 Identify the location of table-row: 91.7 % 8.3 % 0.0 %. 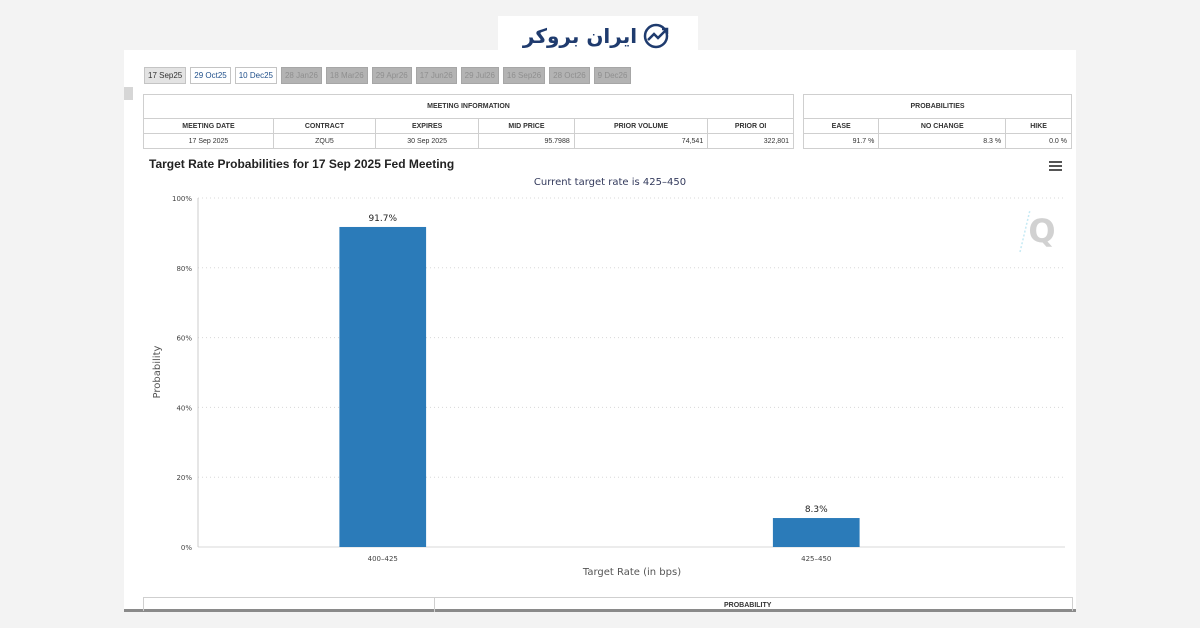
(937, 141).